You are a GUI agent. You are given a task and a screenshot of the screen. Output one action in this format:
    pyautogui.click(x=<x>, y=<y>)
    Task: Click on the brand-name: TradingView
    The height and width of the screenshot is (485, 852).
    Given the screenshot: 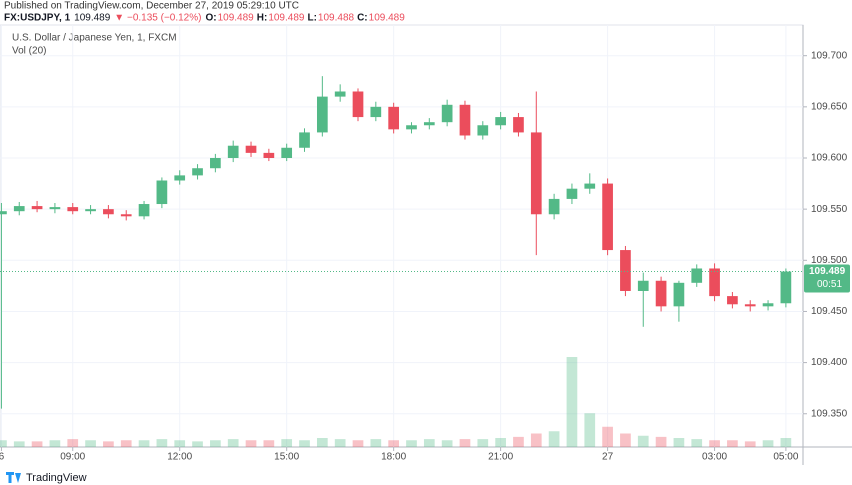 What is the action you would take?
    pyautogui.click(x=56, y=478)
    